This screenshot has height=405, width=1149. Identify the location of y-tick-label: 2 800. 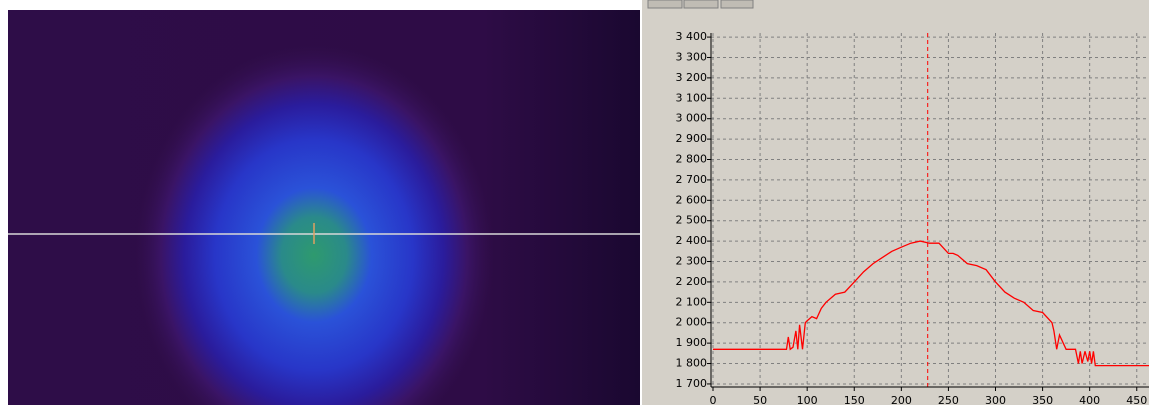
(692, 159).